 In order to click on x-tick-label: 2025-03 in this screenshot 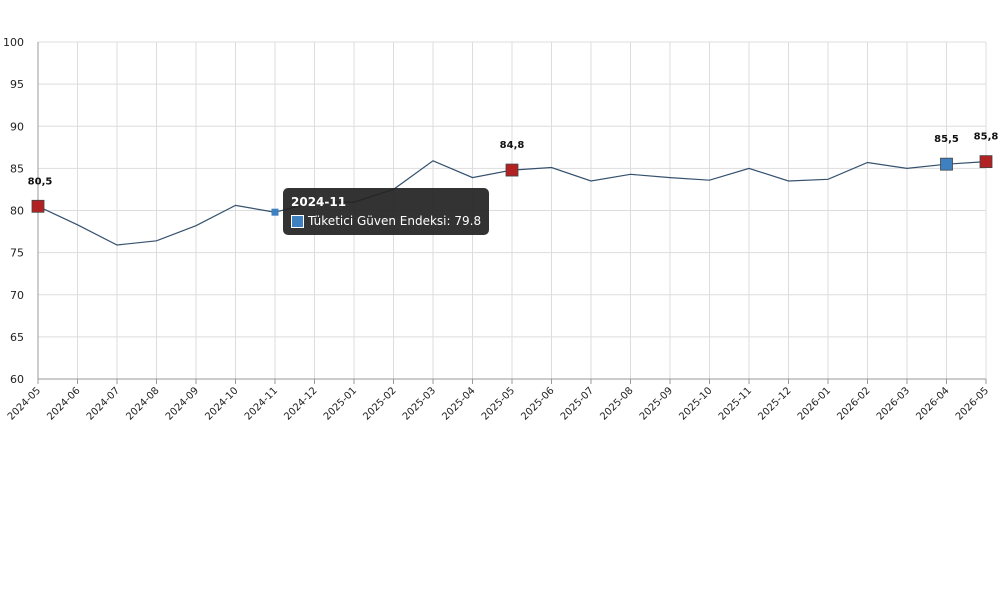, I will do `click(419, 403)`.